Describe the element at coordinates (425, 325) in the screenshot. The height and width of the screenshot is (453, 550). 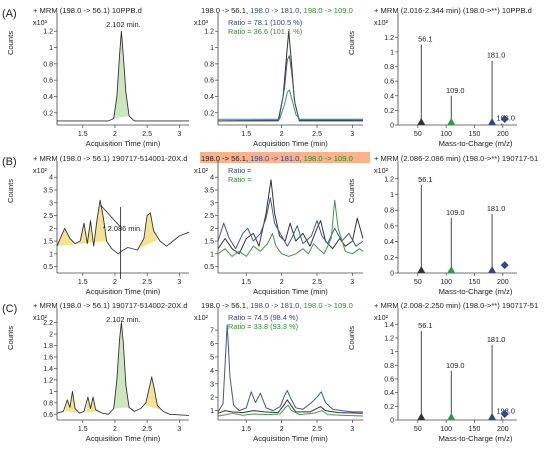
I see `spectrum-peak-label: 56.1` at that location.